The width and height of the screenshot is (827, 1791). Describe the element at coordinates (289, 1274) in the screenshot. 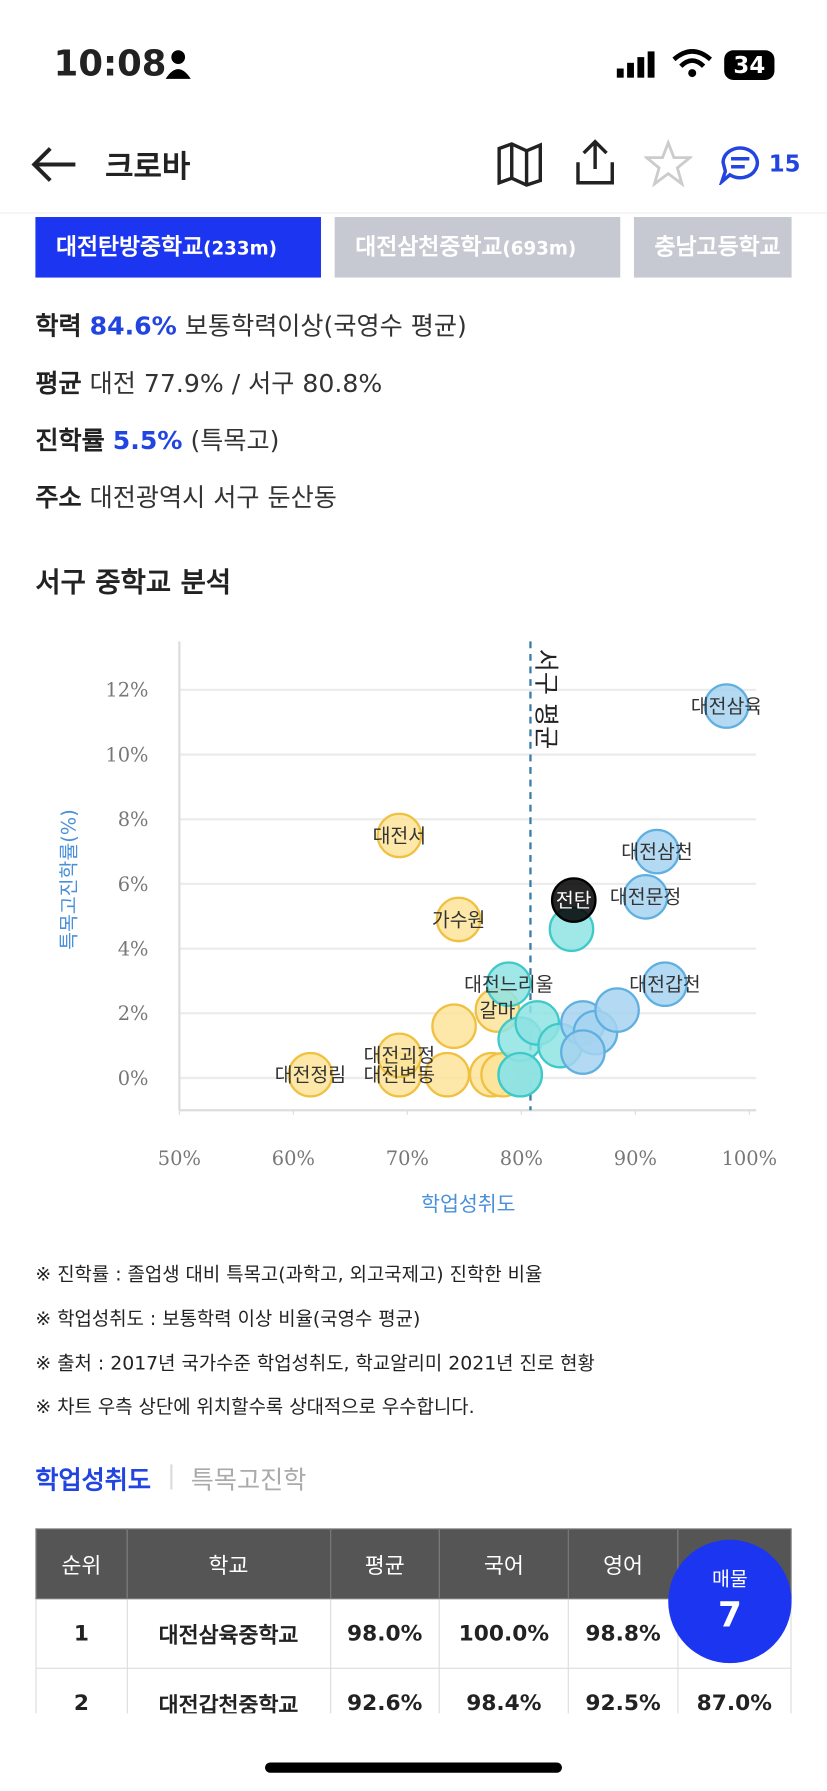

I see `note: ※ 진학률 : 졸업생 대비 특목고(과학고, 외고국제고) 진학한 비율` at that location.